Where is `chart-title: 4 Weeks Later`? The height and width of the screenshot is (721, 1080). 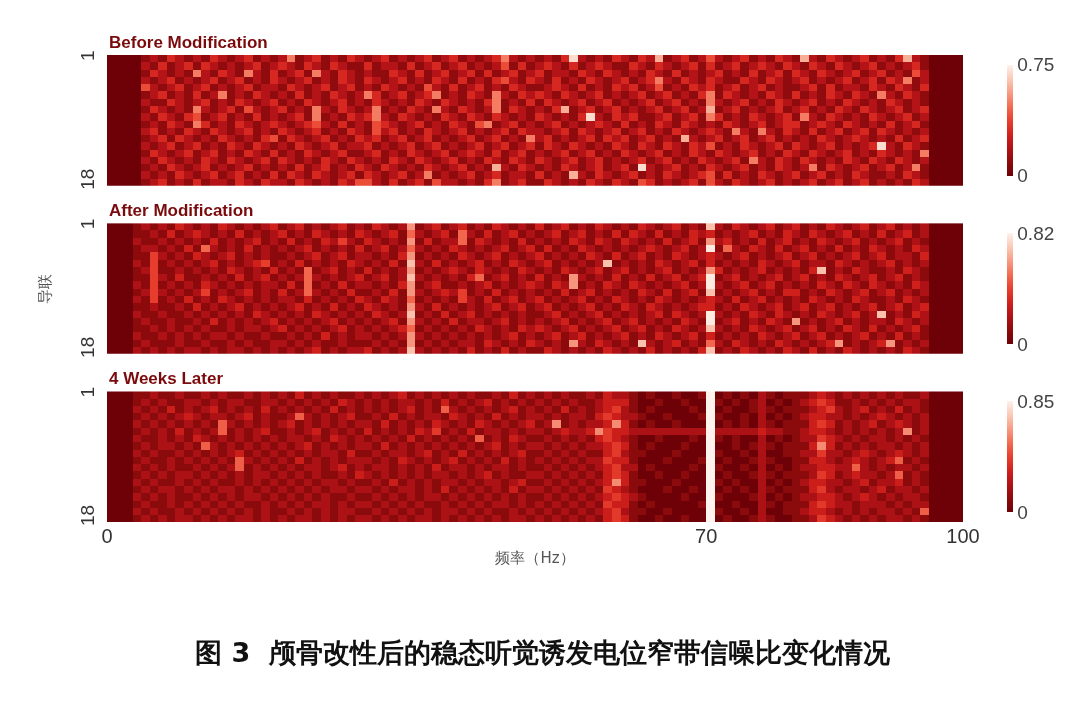 chart-title: 4 Weeks Later is located at coordinates (166, 378).